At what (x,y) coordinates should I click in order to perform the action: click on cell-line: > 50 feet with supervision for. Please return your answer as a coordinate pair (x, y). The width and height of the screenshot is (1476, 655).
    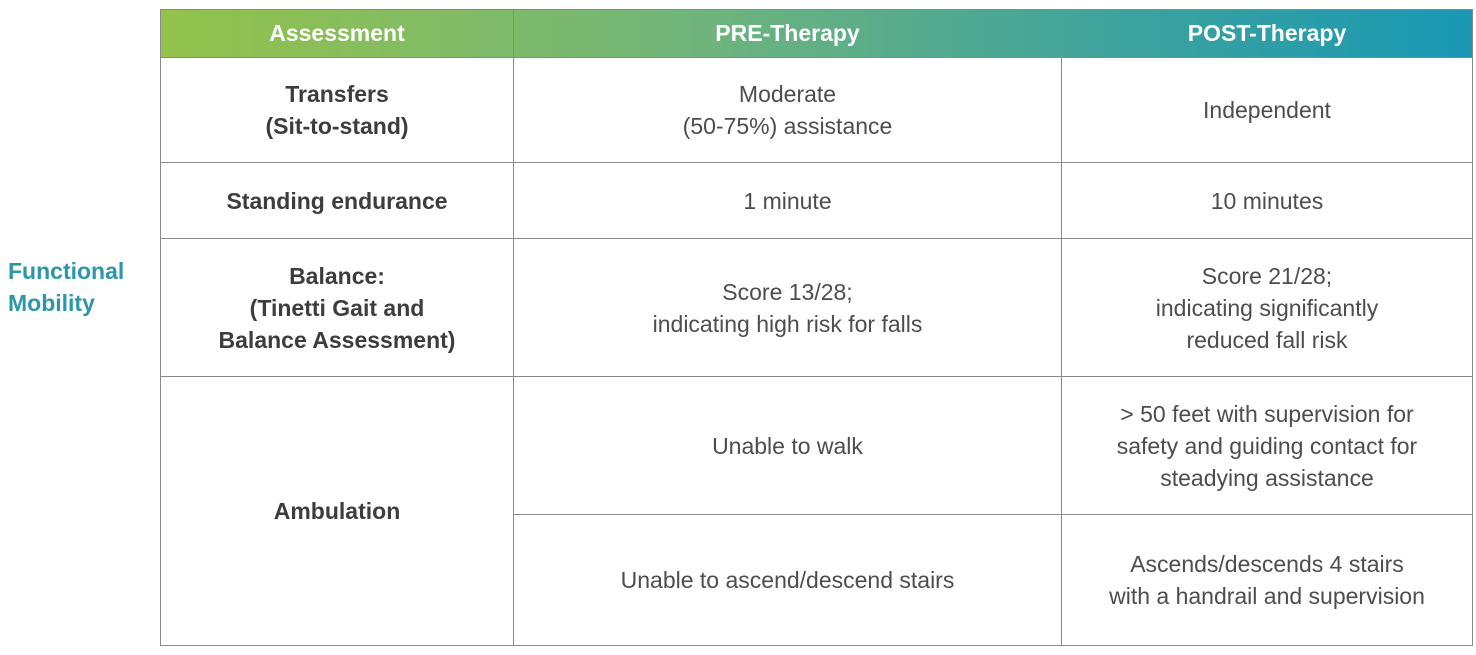
    Looking at the image, I should click on (1267, 413).